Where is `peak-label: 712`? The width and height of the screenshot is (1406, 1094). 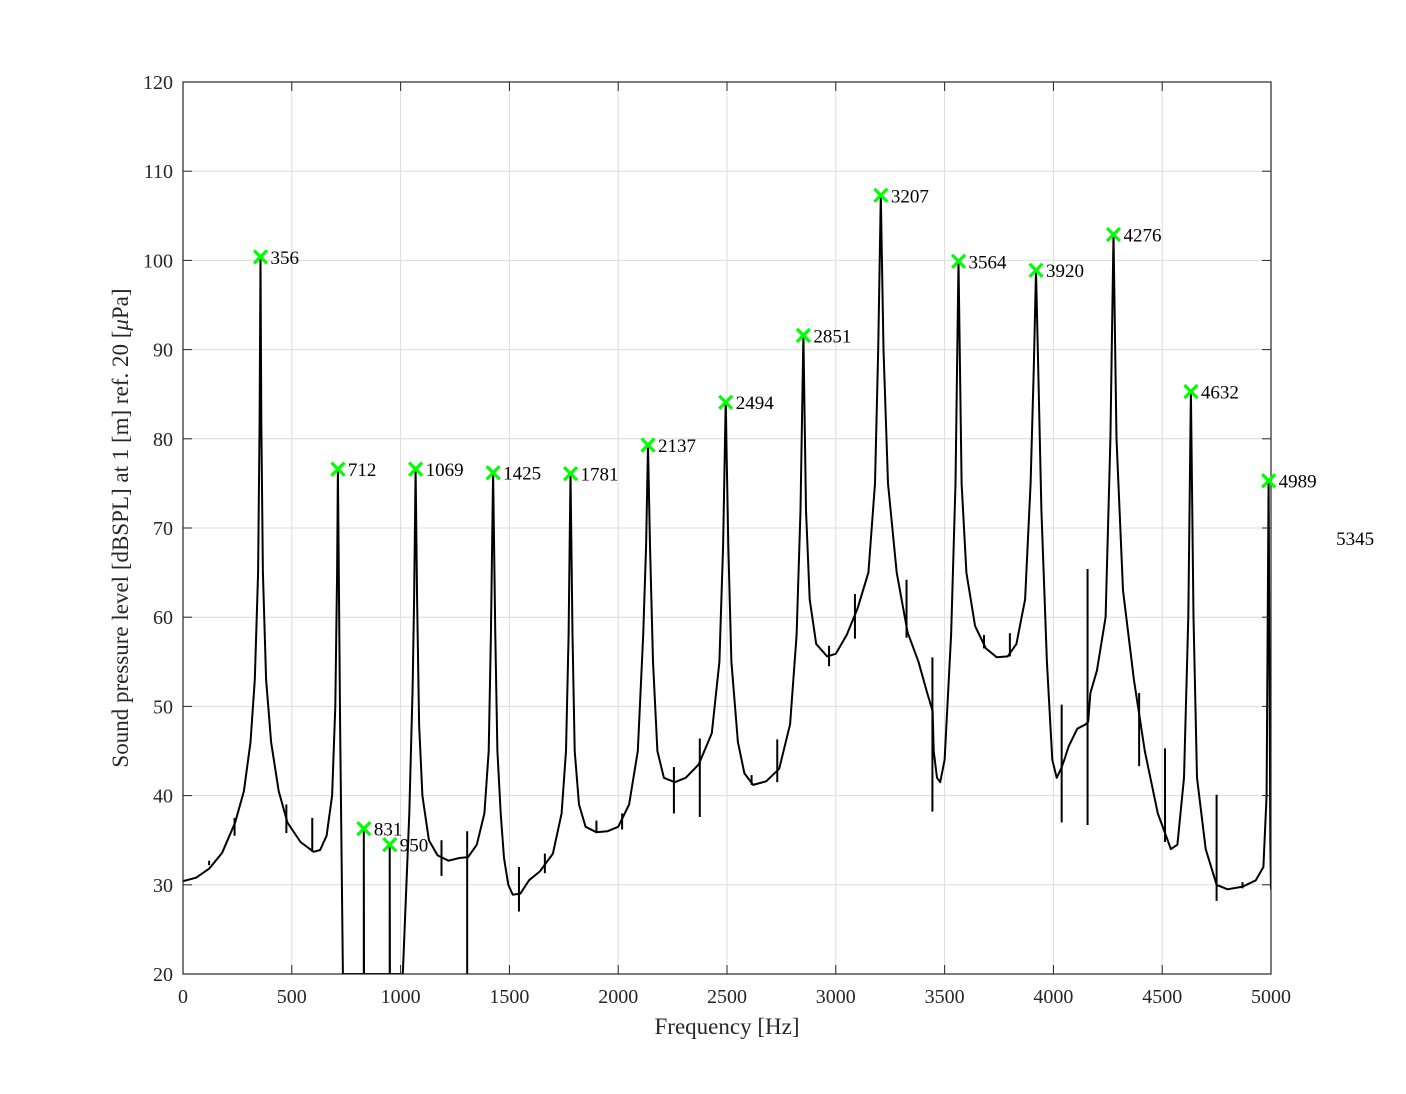 peak-label: 712 is located at coordinates (362, 470).